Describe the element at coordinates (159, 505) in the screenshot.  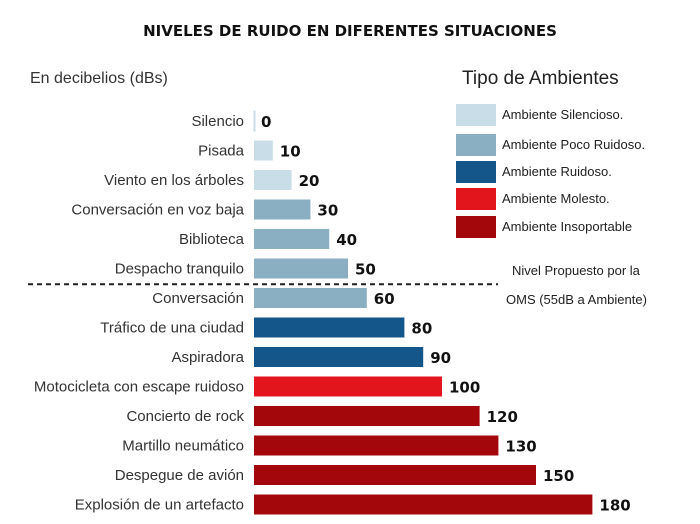
I see `category-label: Explosión de un artefacto` at that location.